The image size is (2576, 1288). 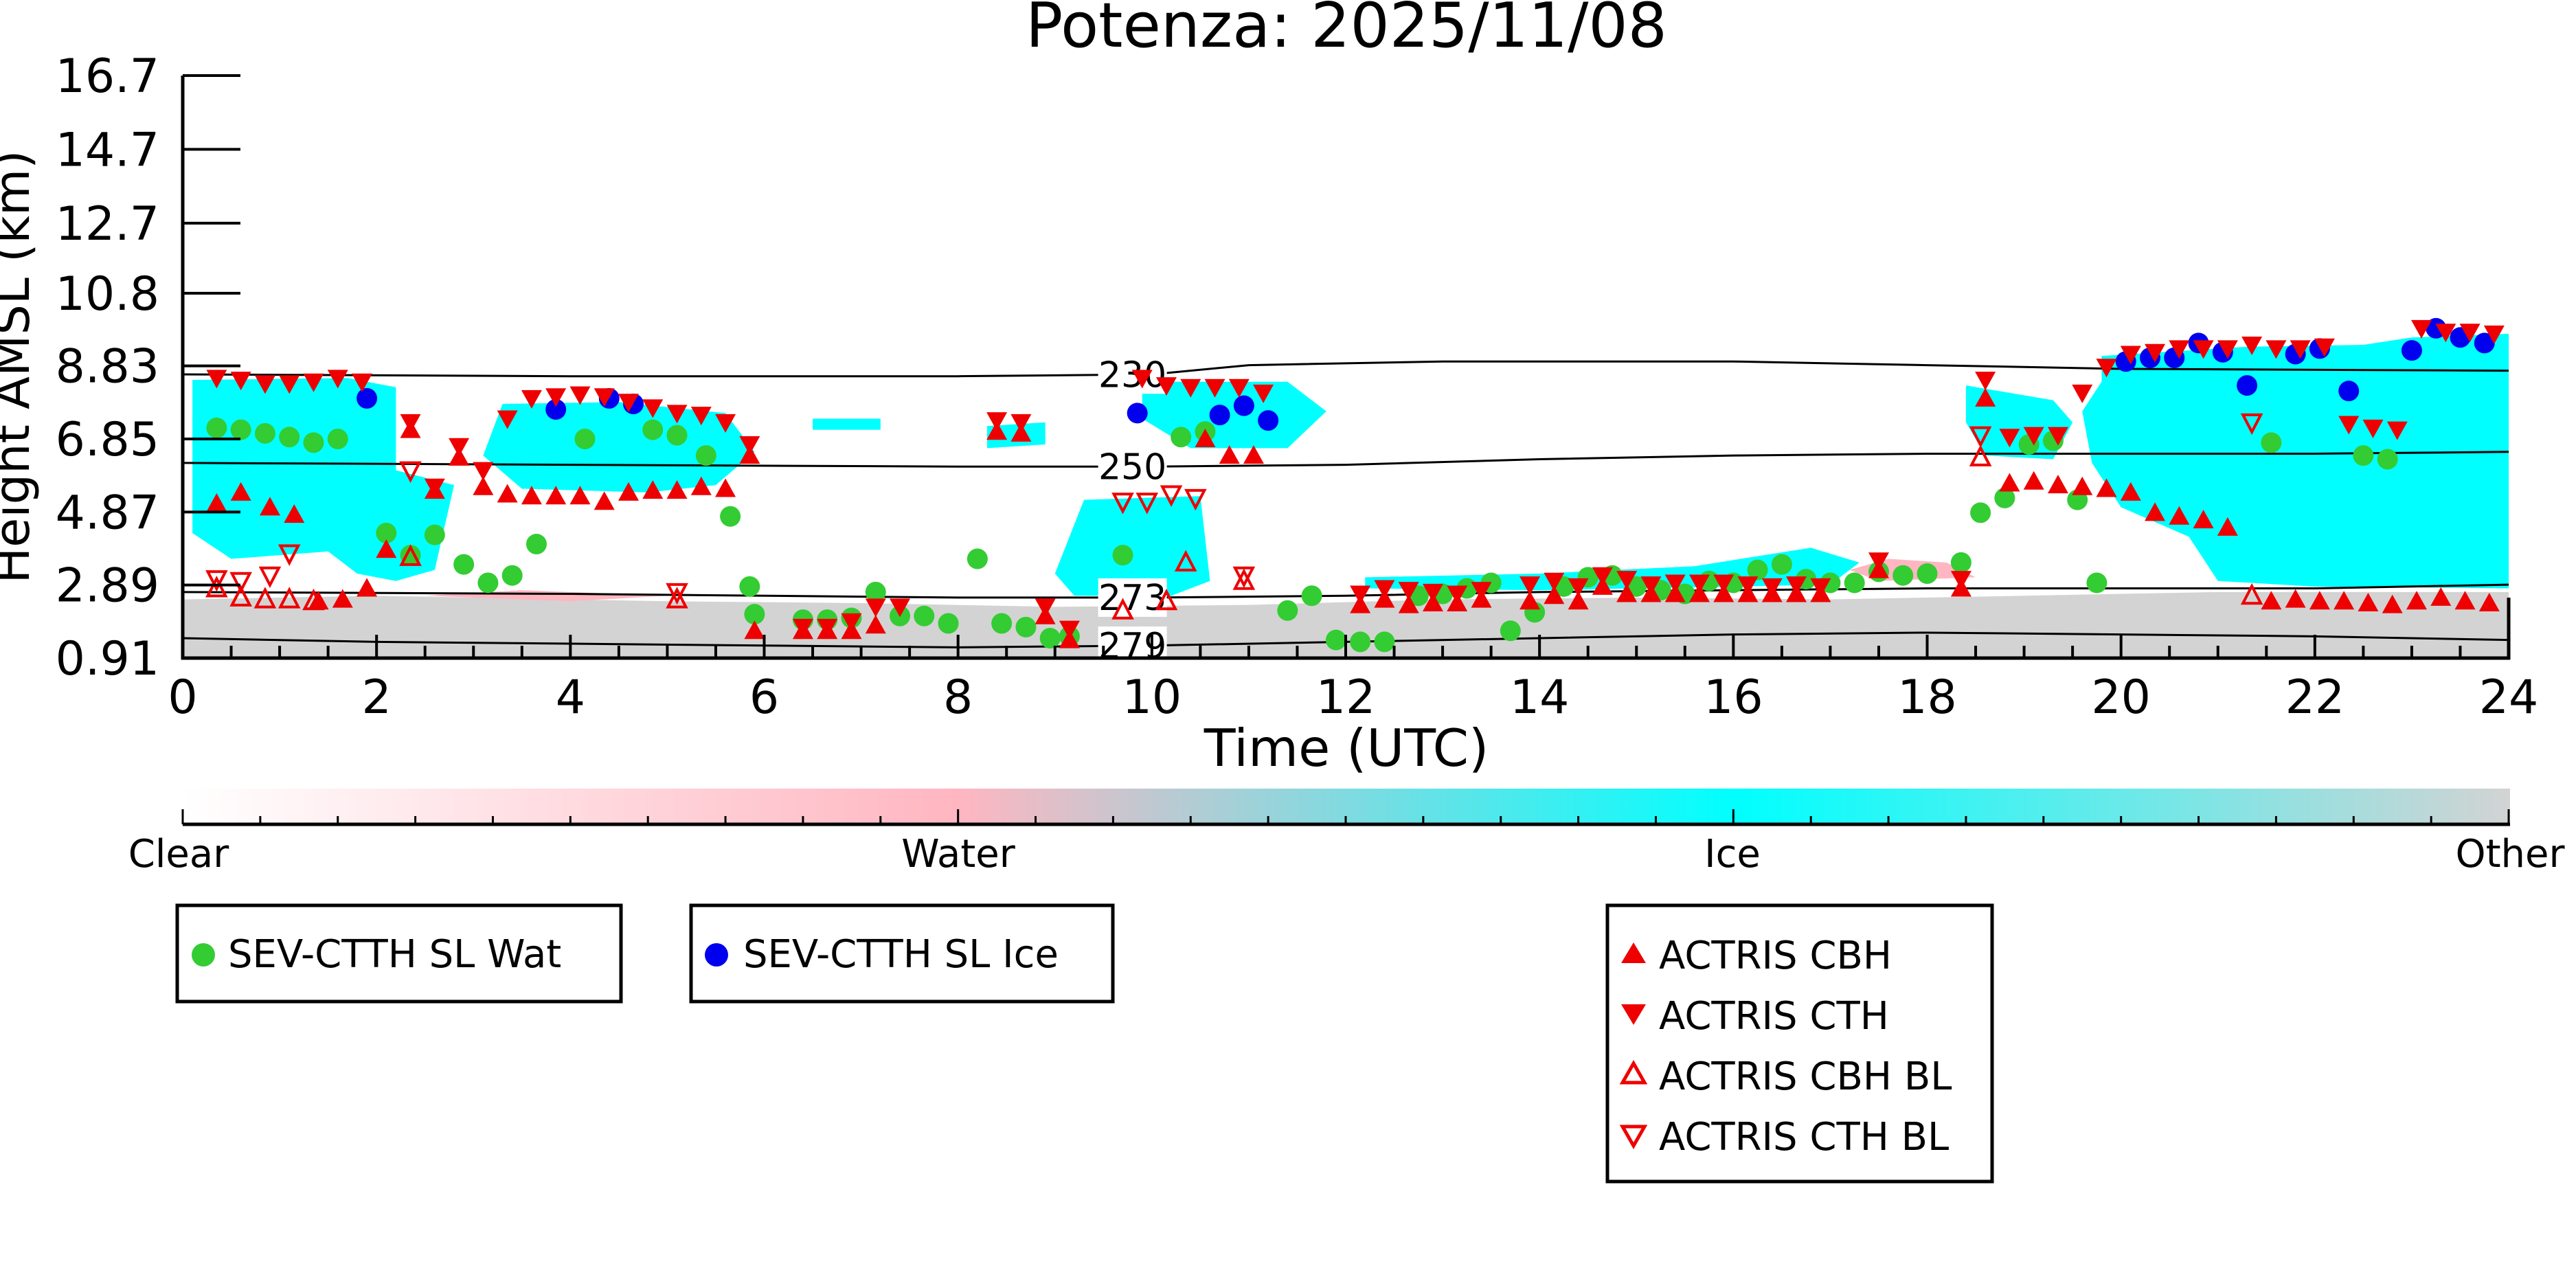 I want to click on x-axis-label: Time (UTC), so click(x=1346, y=748).